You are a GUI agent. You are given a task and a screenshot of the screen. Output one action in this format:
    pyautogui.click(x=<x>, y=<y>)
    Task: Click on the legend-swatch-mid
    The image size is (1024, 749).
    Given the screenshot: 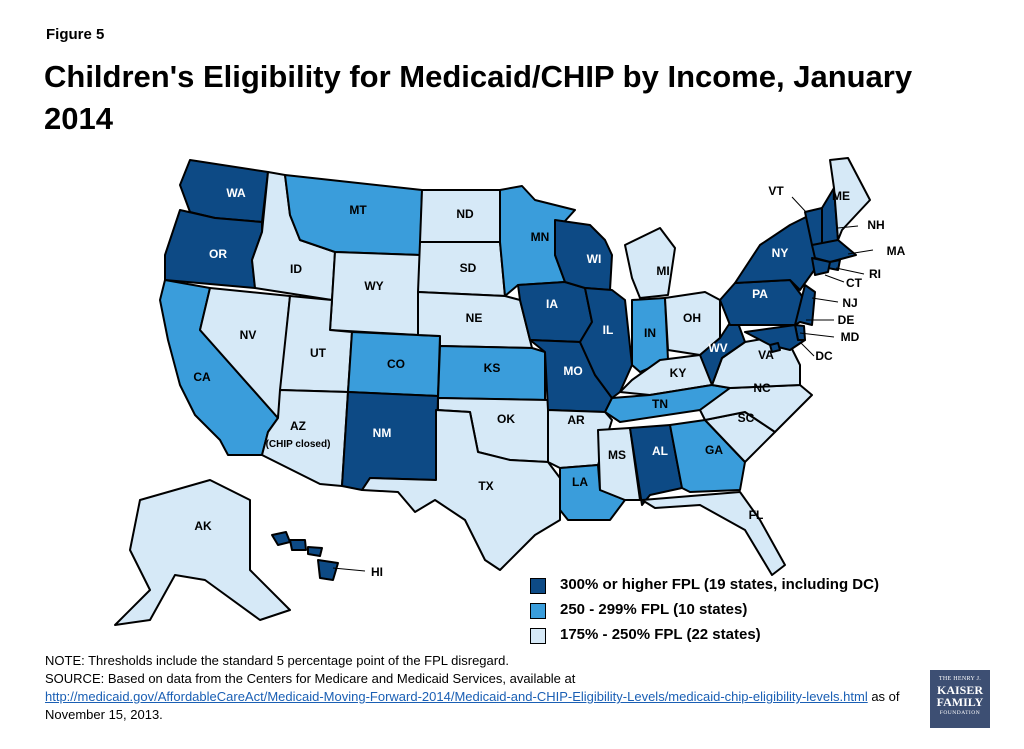 What is the action you would take?
    pyautogui.click(x=538, y=611)
    